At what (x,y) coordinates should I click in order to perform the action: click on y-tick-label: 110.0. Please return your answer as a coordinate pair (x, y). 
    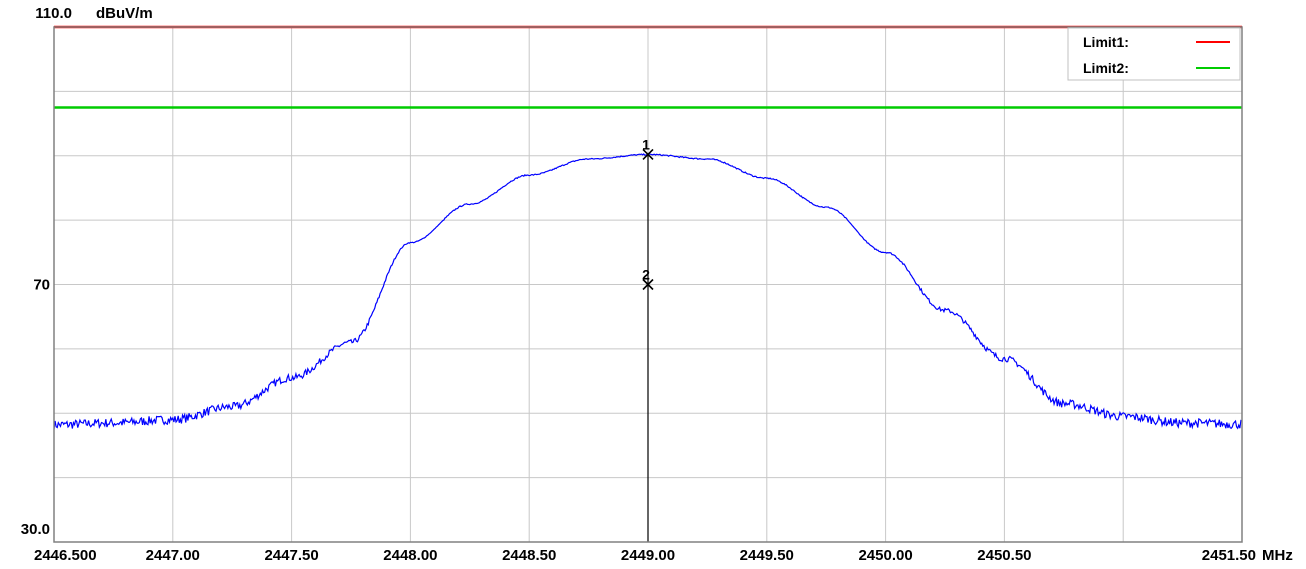
    Looking at the image, I should click on (53, 13).